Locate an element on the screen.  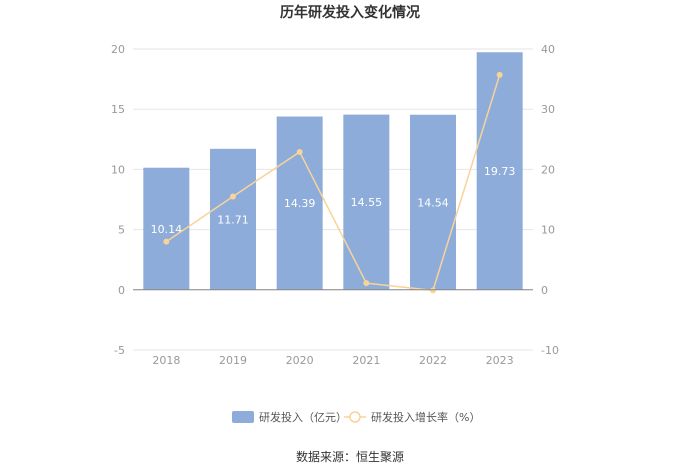
bar-value-label: 14.39 is located at coordinates (300, 203).